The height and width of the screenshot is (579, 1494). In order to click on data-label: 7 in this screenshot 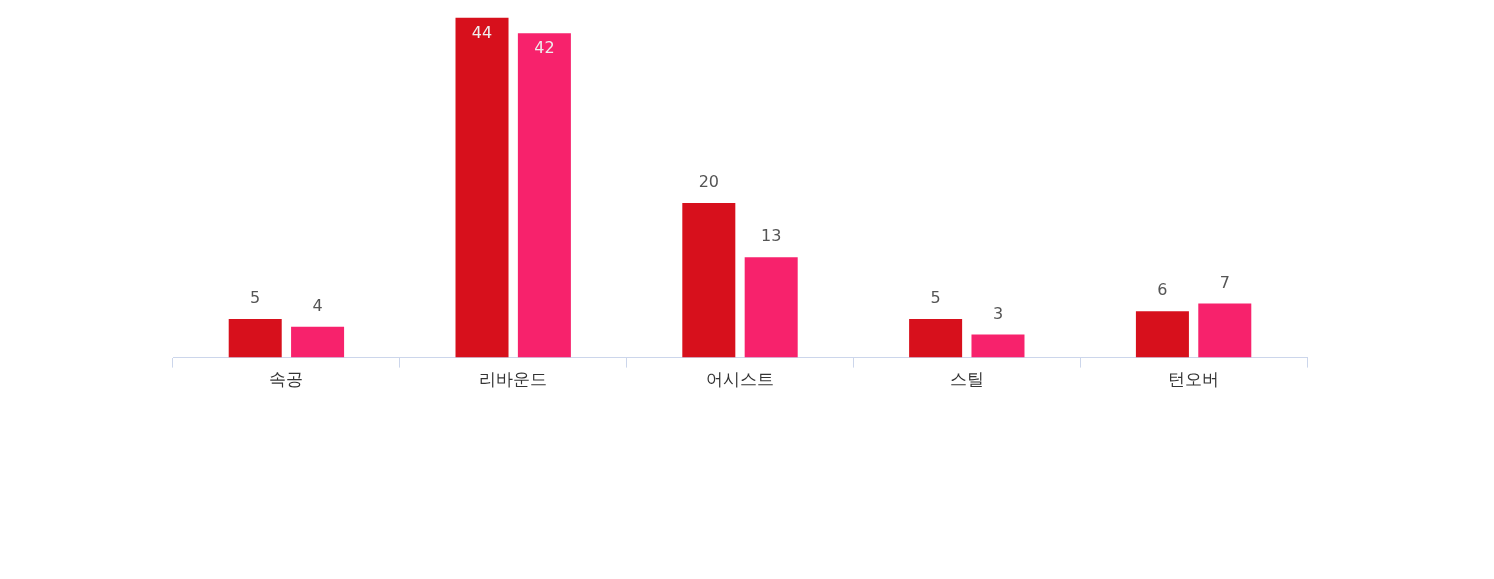, I will do `click(1224, 282)`.